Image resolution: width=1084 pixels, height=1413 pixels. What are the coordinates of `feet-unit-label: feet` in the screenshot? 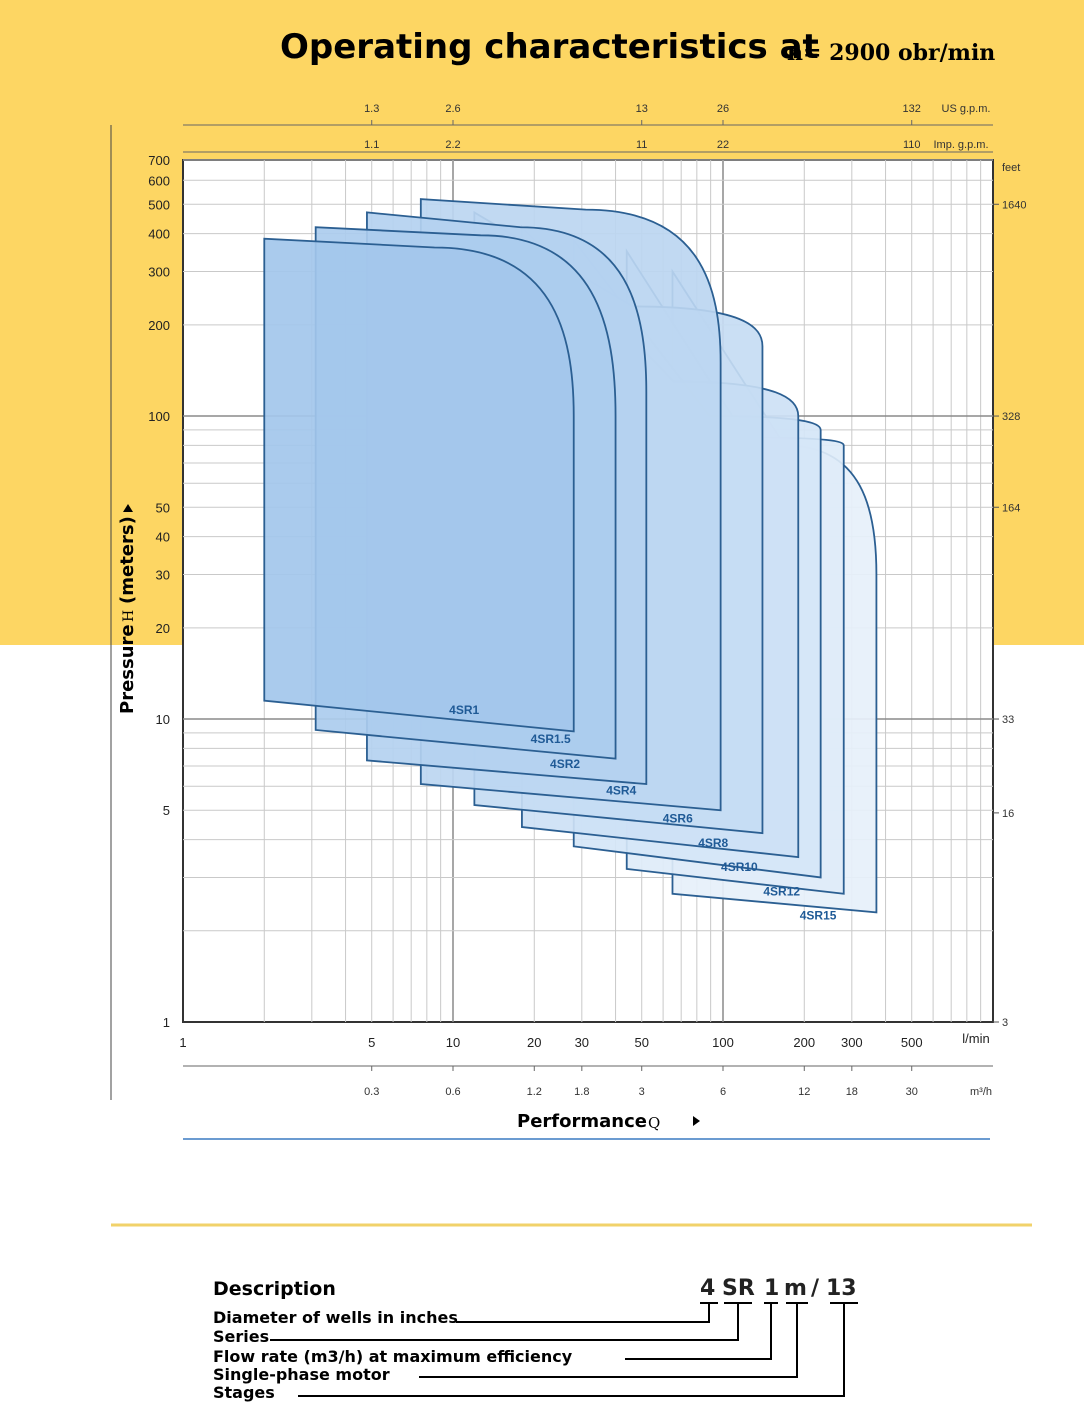 It's located at (1011, 168).